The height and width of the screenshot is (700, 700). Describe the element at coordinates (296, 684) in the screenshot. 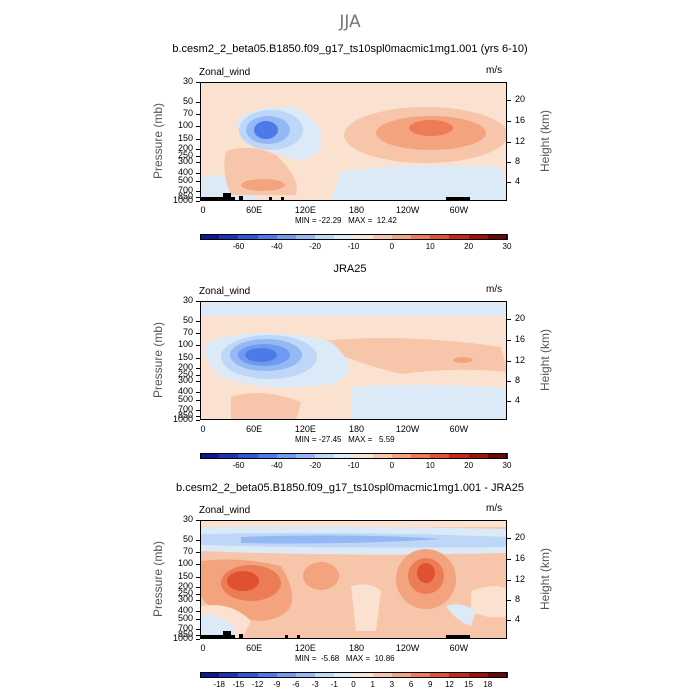

I see `colorbar-label: -6` at that location.